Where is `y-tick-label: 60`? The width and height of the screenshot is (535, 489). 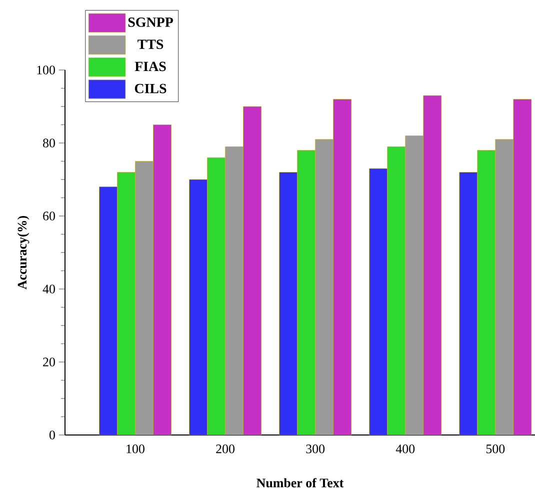
y-tick-label: 60 is located at coordinates (49, 216).